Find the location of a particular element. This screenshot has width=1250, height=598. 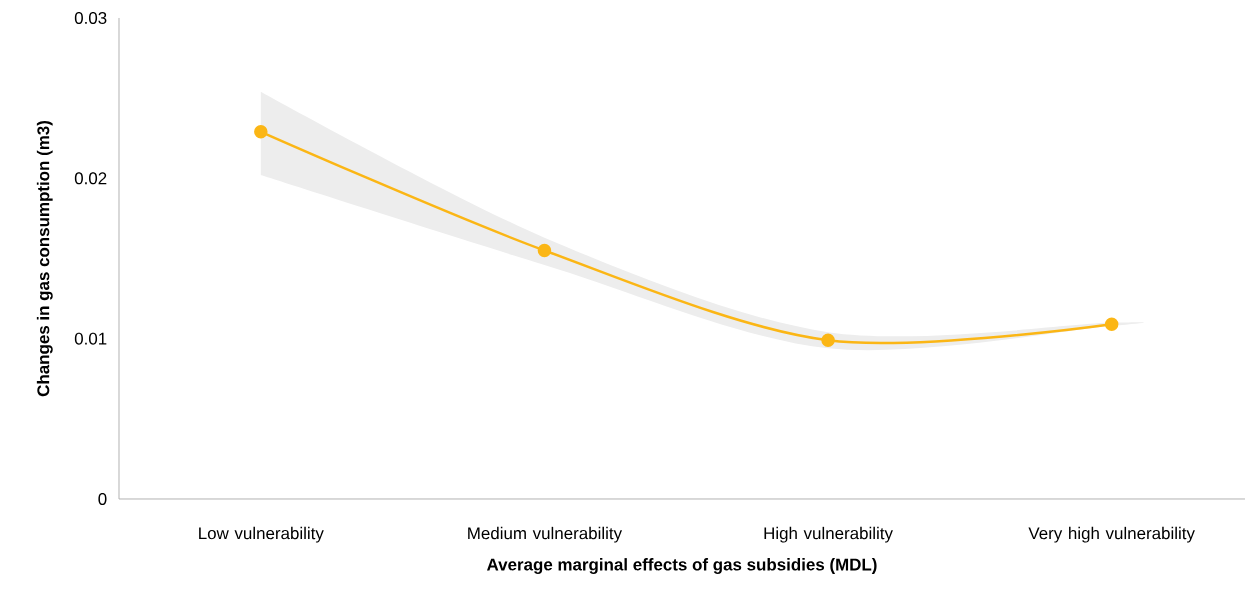

x-tick-label: Low vulnerability is located at coordinates (261, 534).